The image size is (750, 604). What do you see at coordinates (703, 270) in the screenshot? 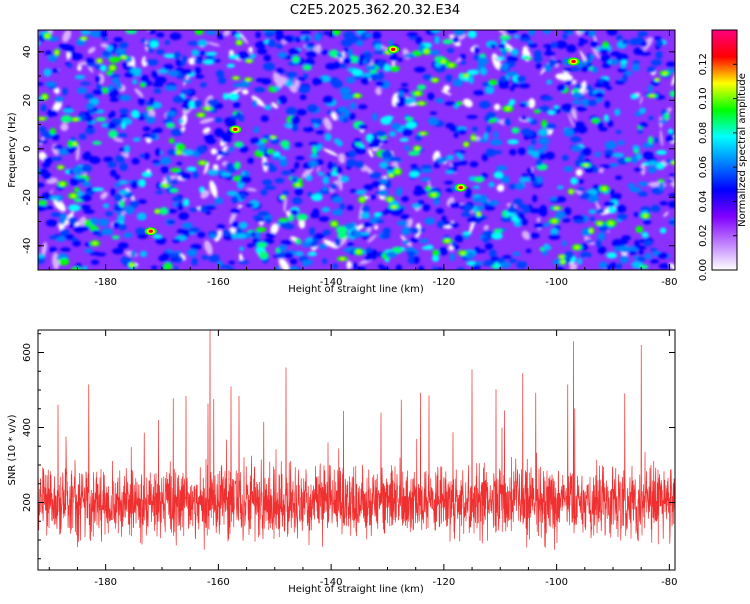
I see `colorbar-tick-label: 0.00` at bounding box center [703, 270].